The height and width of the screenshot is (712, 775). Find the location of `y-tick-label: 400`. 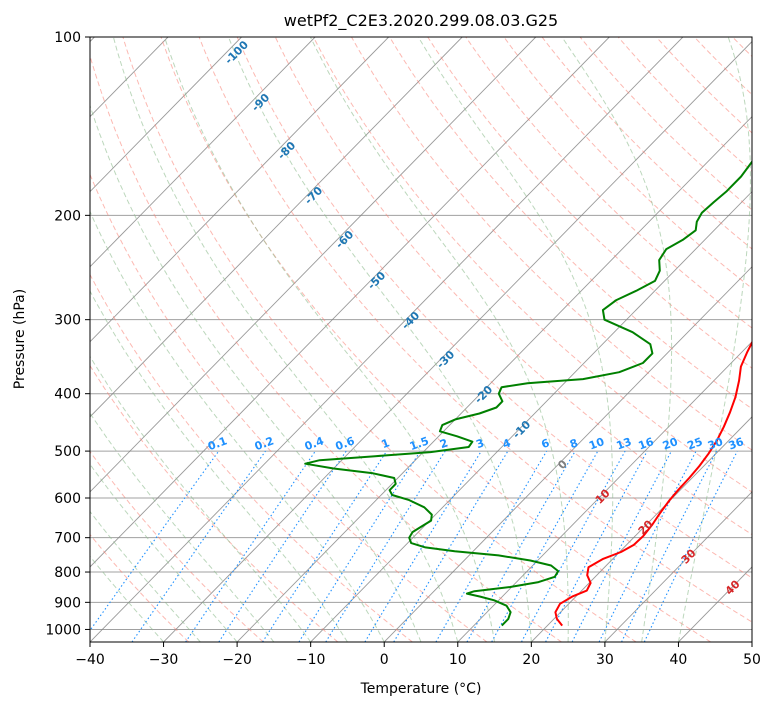

y-tick-label: 400 is located at coordinates (67, 395).